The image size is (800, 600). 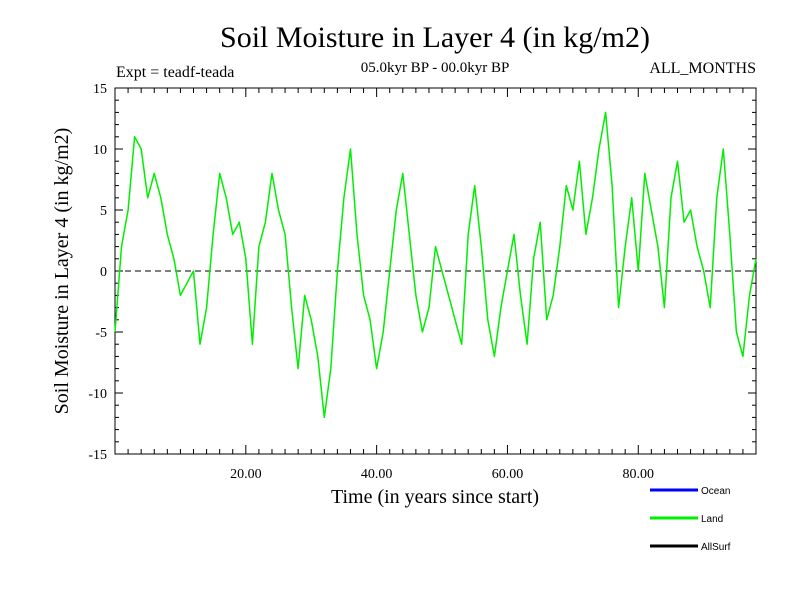 I want to click on y-tick-label: 5, so click(x=103, y=211).